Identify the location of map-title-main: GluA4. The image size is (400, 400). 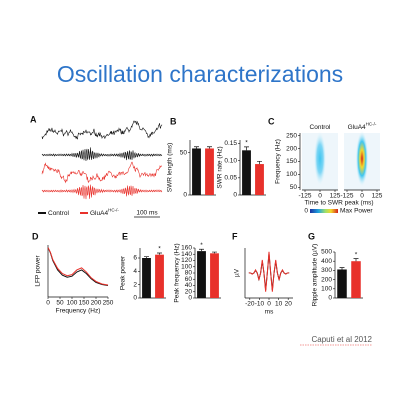
(357, 127).